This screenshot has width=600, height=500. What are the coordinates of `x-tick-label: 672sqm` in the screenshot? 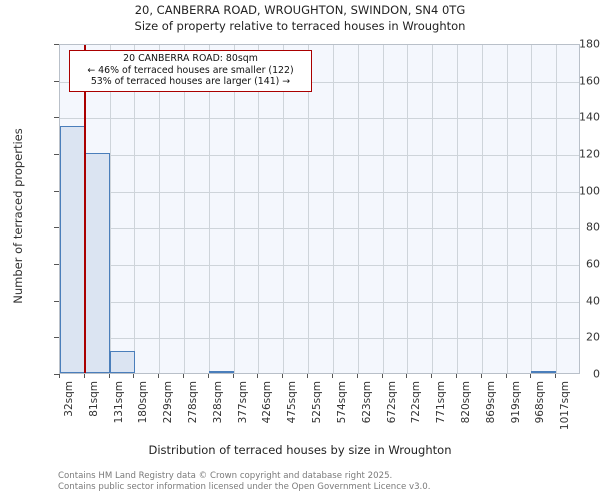 It's located at (392, 402).